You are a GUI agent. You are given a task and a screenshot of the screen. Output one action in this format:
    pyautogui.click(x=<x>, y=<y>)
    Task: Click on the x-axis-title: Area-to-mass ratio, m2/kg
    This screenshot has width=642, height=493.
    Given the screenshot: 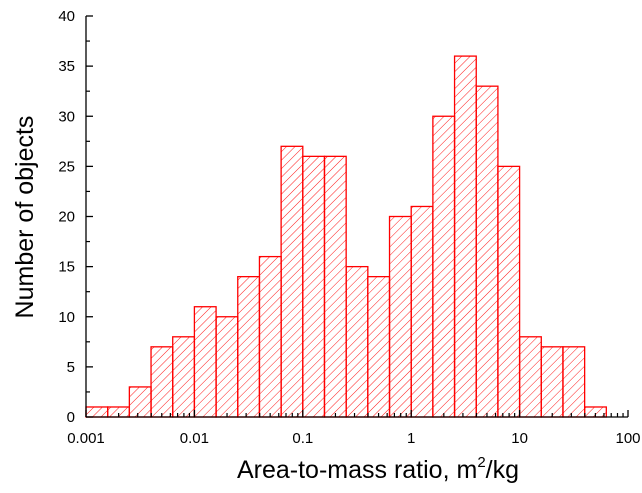 What is the action you would take?
    pyautogui.click(x=378, y=469)
    